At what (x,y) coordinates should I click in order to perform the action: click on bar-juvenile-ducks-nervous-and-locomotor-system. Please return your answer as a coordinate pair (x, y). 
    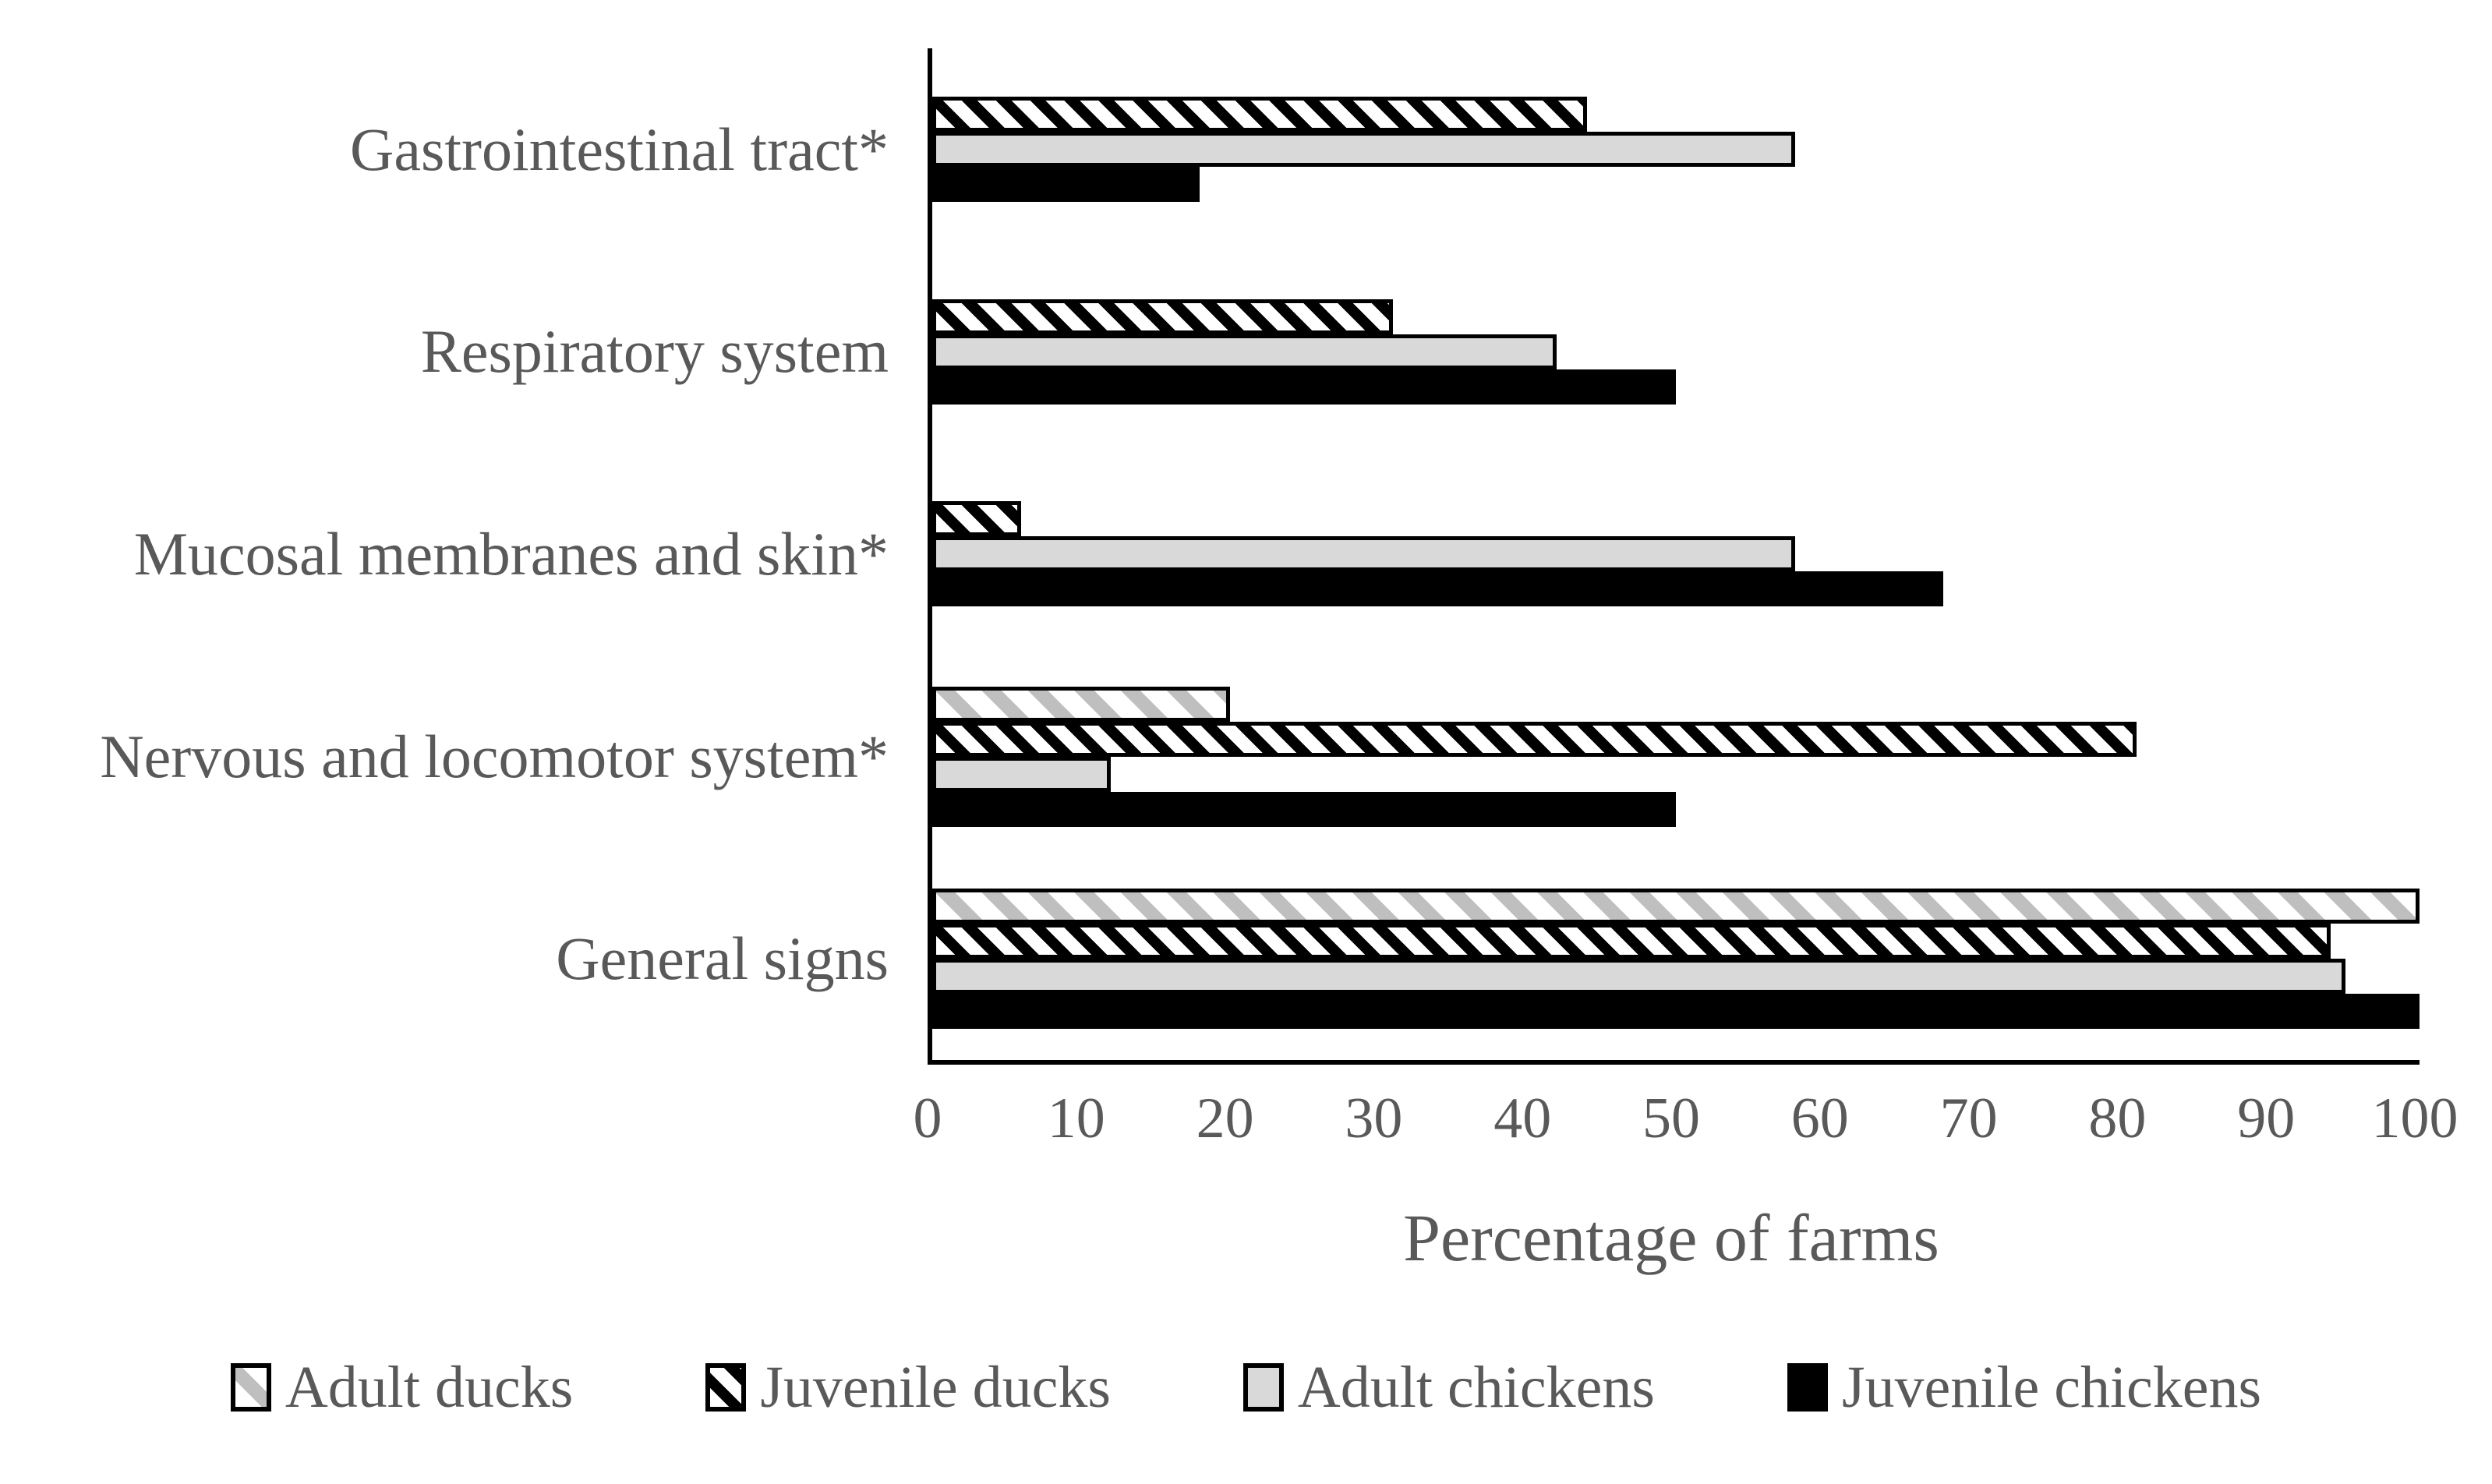
    Looking at the image, I should click on (1534, 739).